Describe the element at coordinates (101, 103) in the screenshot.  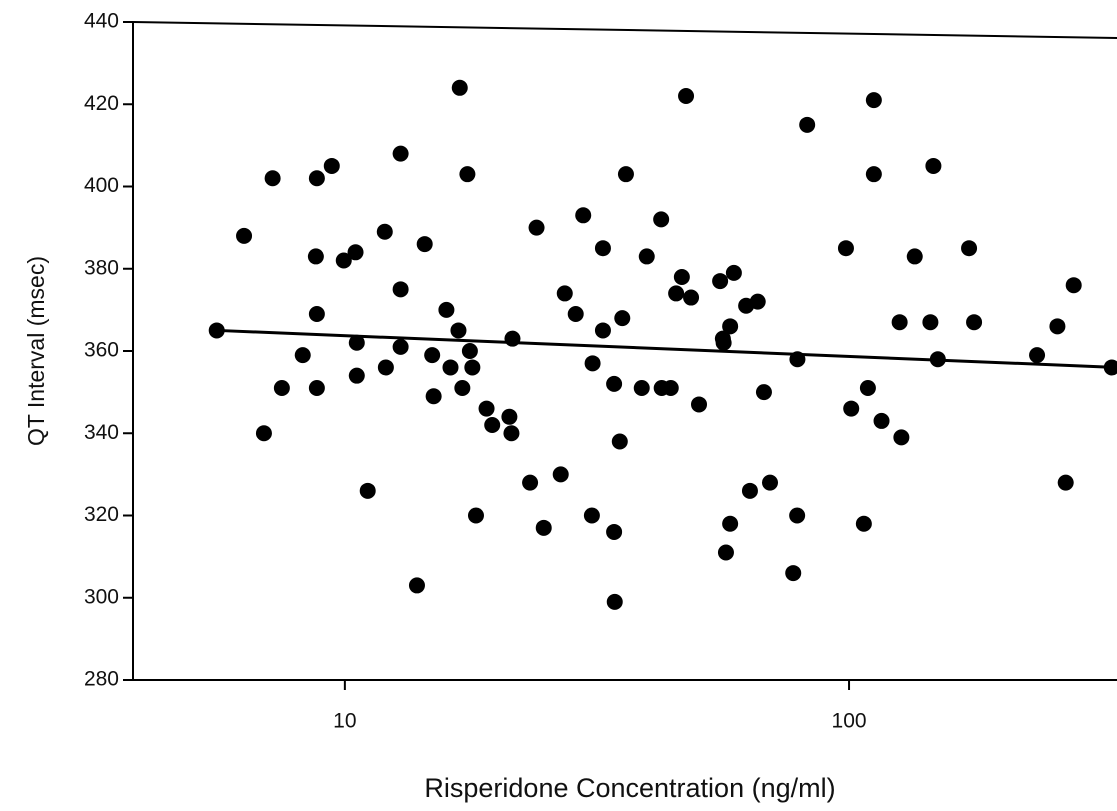
I see `y-tick-label: 420` at that location.